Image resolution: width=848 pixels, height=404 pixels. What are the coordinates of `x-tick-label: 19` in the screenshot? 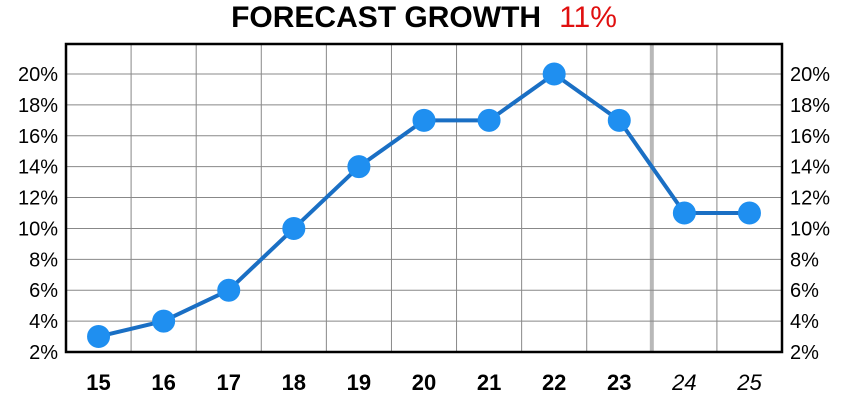 It's located at (359, 382).